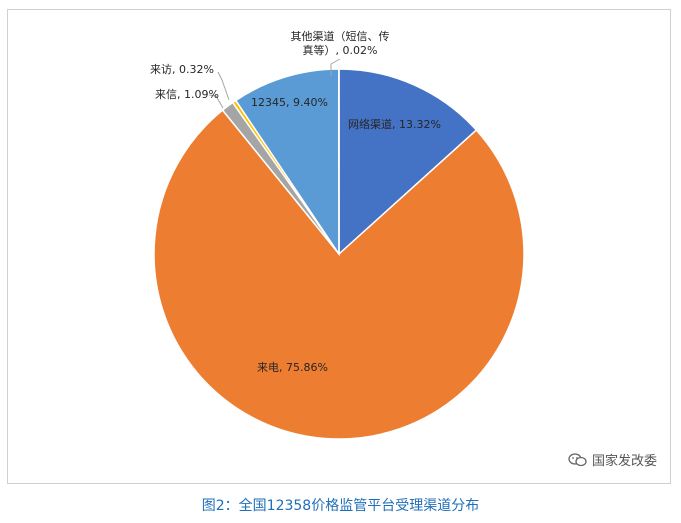  Describe the element at coordinates (182, 69) in the screenshot. I see `slice-label-visit: 来访, 0.32%` at that location.